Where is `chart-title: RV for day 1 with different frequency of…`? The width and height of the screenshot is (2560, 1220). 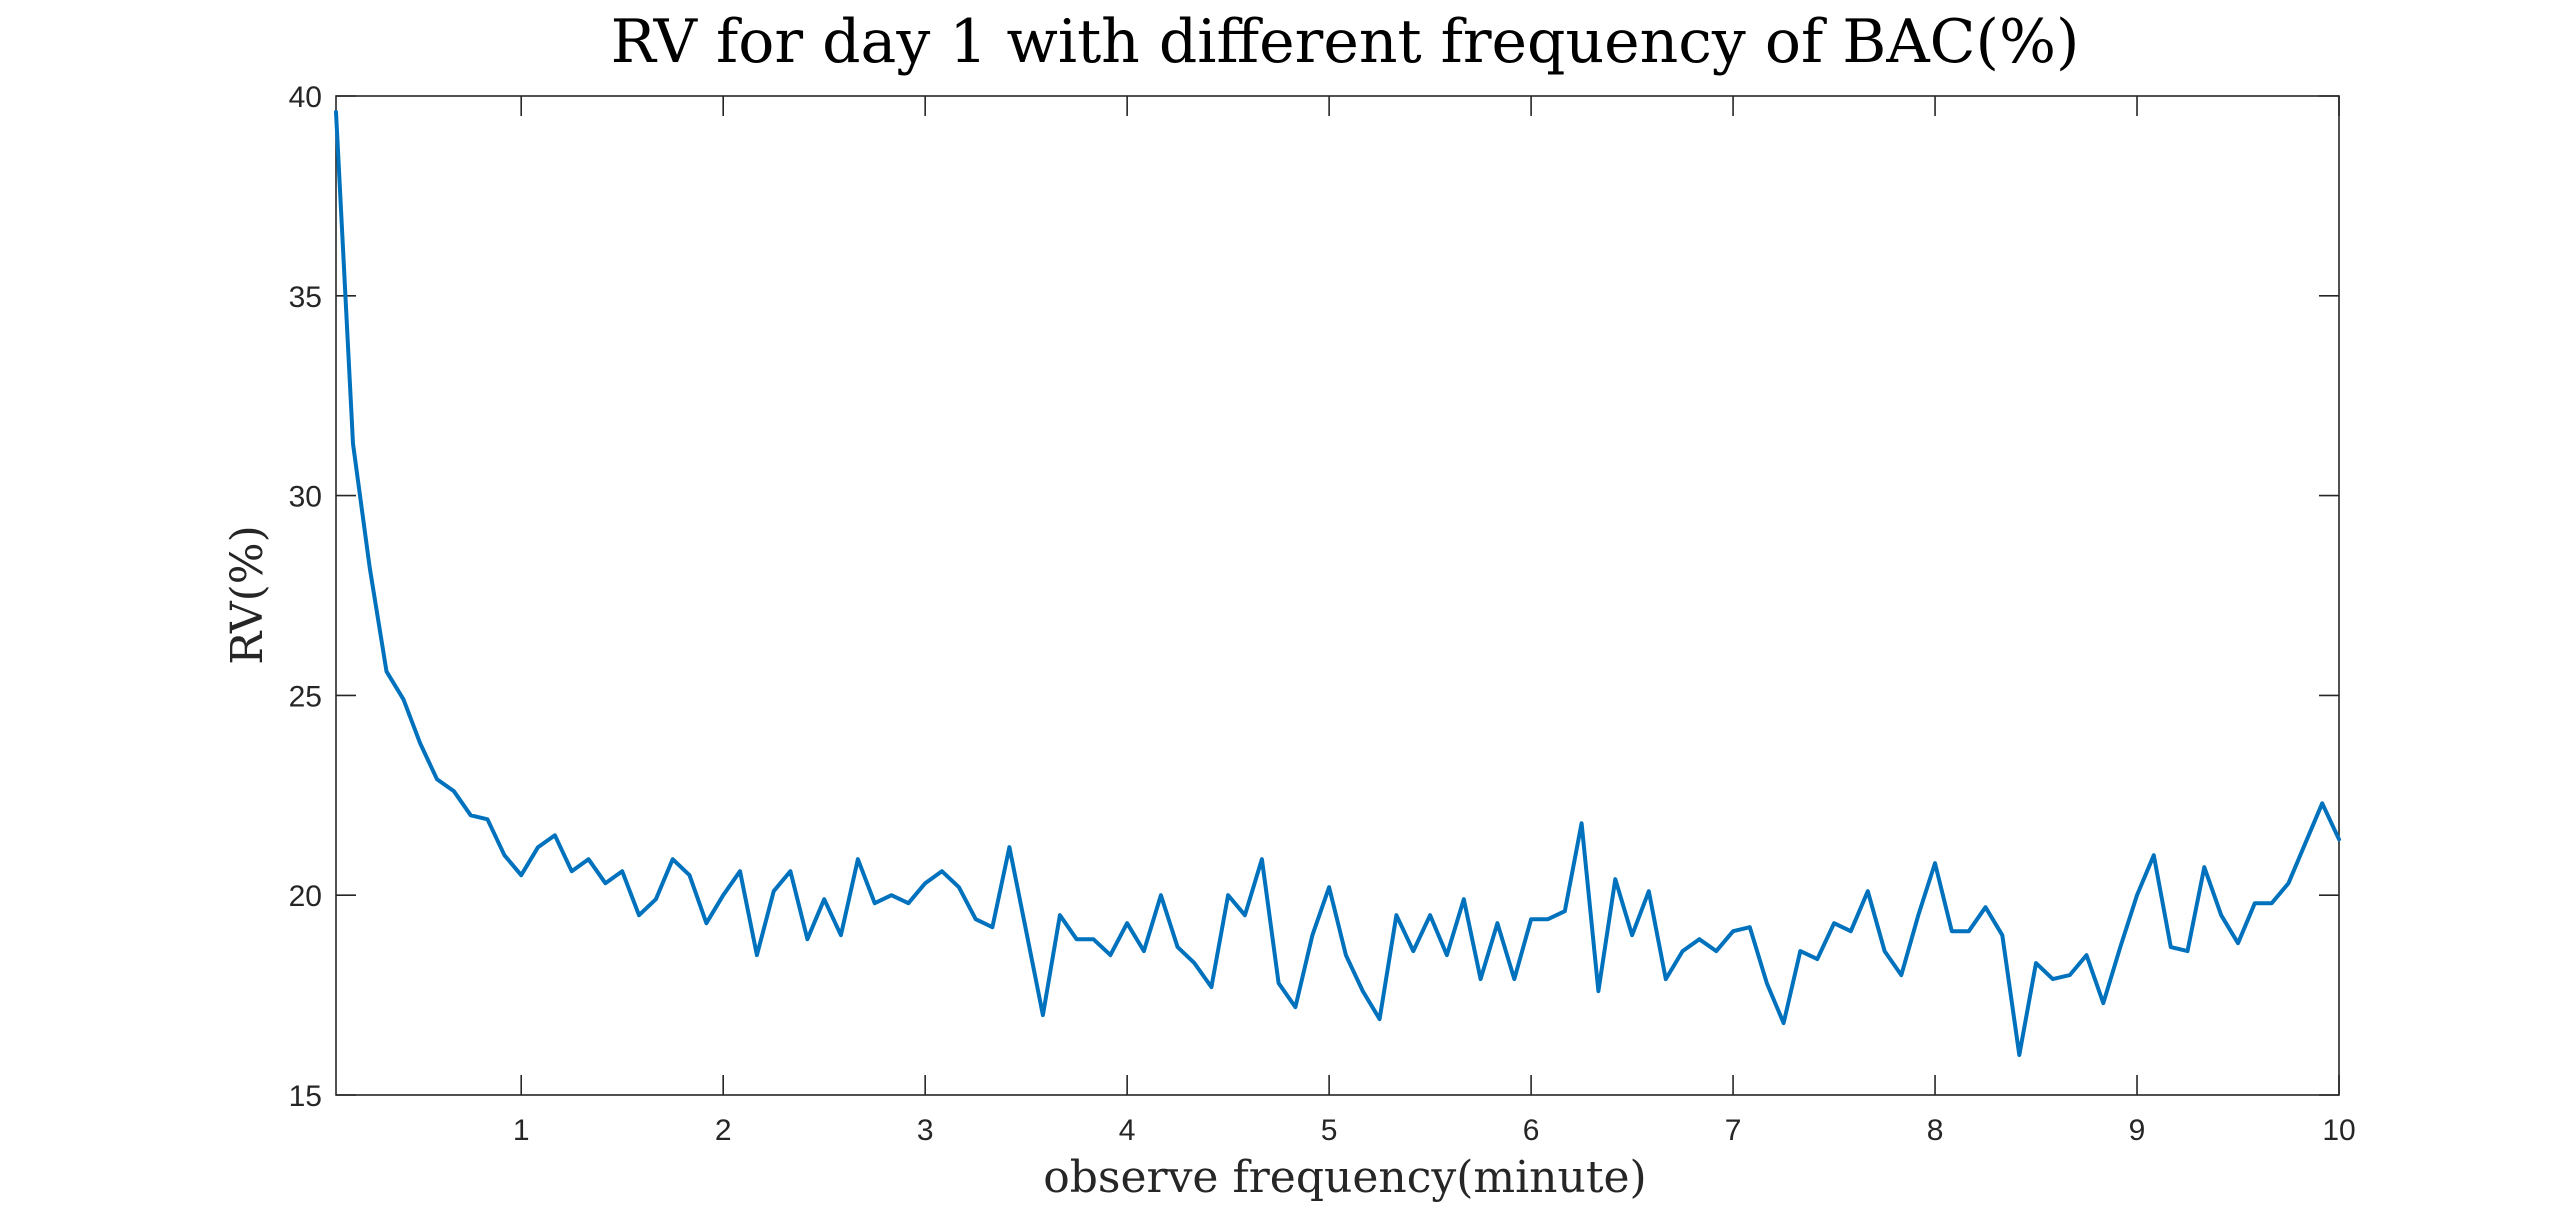
chart-title: RV for day 1 with different frequency of… is located at coordinates (1345, 42).